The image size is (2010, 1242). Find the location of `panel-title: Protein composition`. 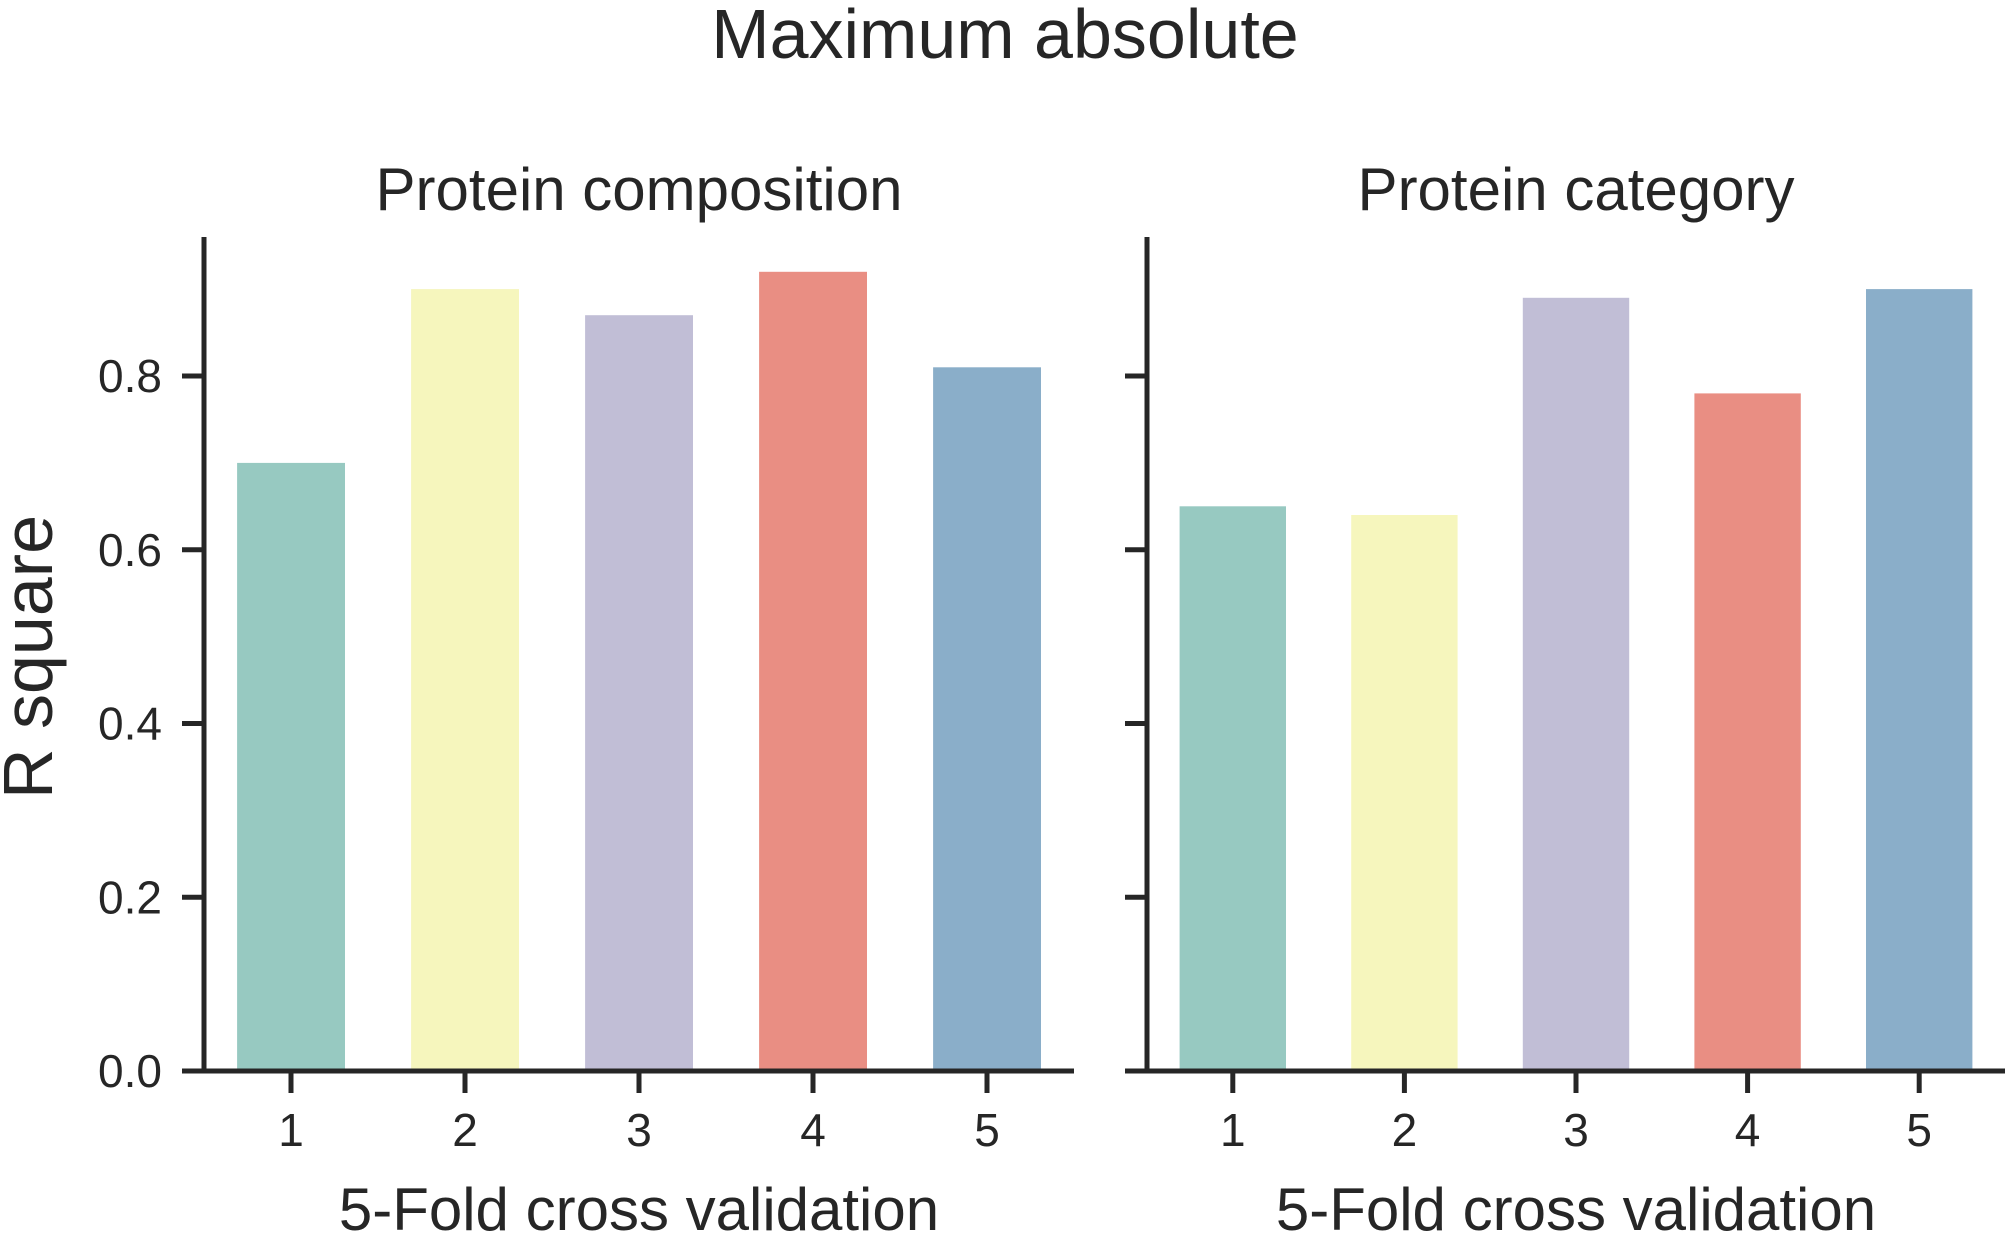

panel-title: Protein composition is located at coordinates (639, 189).